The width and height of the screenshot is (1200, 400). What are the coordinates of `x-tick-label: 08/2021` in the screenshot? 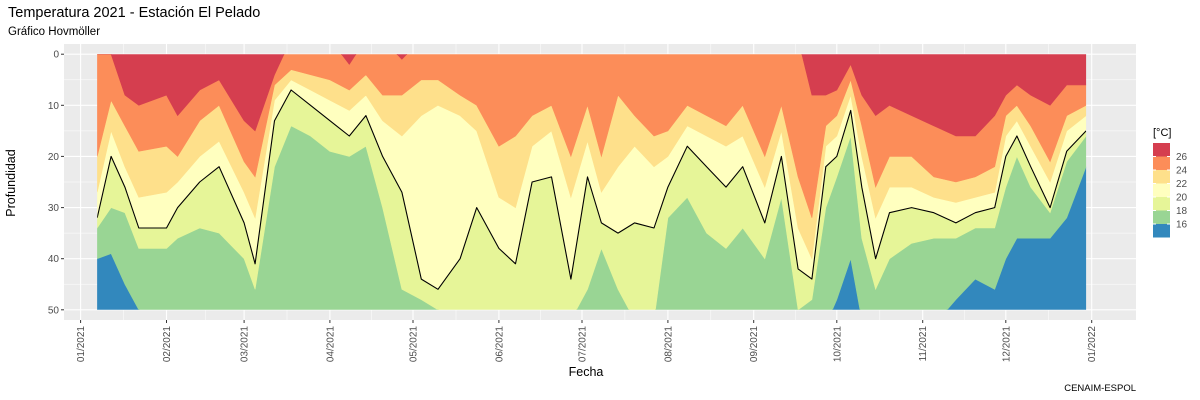 It's located at (668, 344).